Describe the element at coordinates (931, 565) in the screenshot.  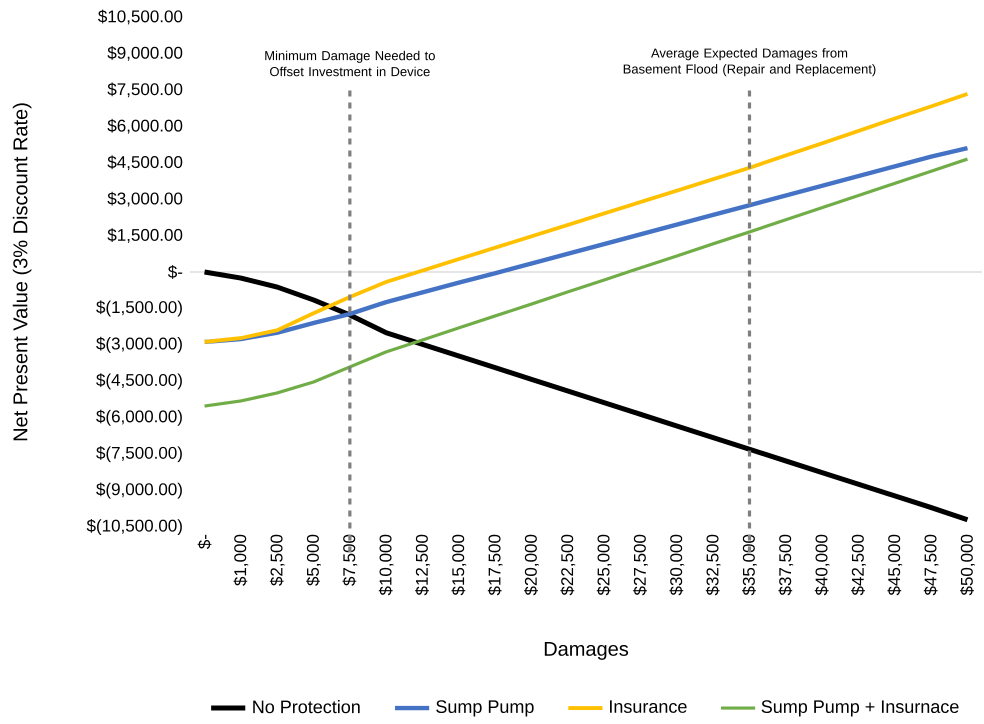
I see `x-tick-label: $47,500` at that location.